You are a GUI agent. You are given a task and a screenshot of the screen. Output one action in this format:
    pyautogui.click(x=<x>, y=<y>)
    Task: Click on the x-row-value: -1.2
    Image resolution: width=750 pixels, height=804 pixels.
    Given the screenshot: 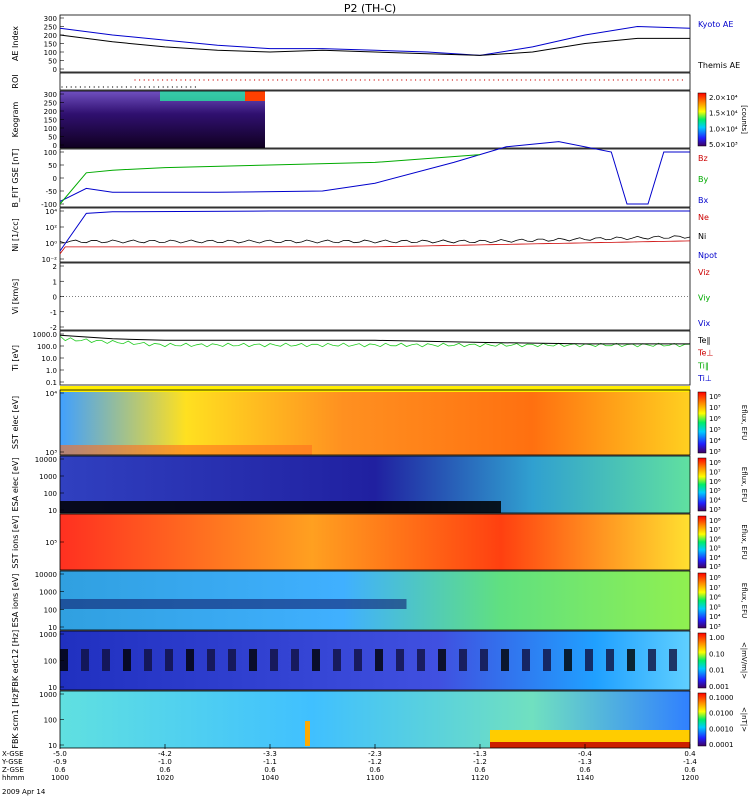 What is the action you would take?
    pyautogui.click(x=375, y=762)
    